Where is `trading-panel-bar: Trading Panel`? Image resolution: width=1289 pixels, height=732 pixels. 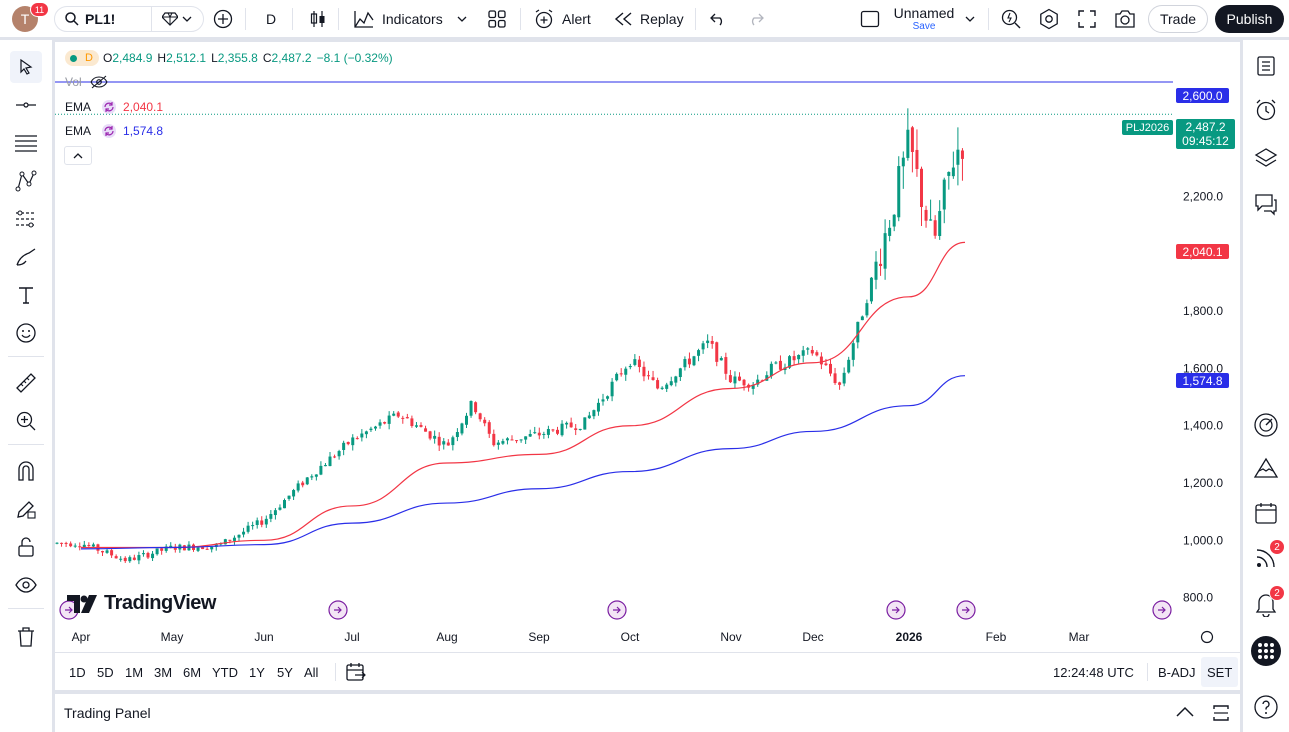 trading-panel-bar: Trading Panel is located at coordinates (647, 713).